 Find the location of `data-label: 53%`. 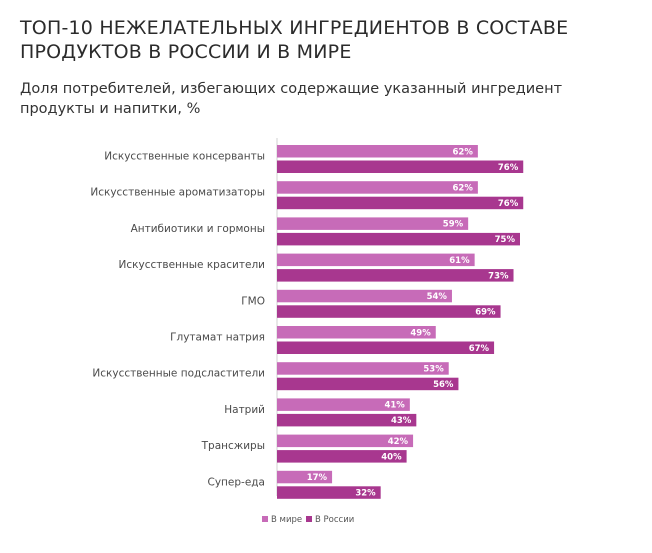

data-label: 53% is located at coordinates (433, 370).